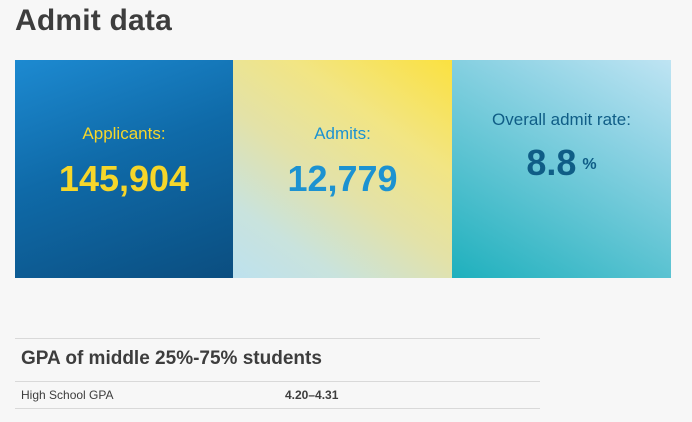 The width and height of the screenshot is (692, 422). What do you see at coordinates (277, 395) in the screenshot?
I see `gpa-row-high-school: High School GPA 4.20–4.31` at bounding box center [277, 395].